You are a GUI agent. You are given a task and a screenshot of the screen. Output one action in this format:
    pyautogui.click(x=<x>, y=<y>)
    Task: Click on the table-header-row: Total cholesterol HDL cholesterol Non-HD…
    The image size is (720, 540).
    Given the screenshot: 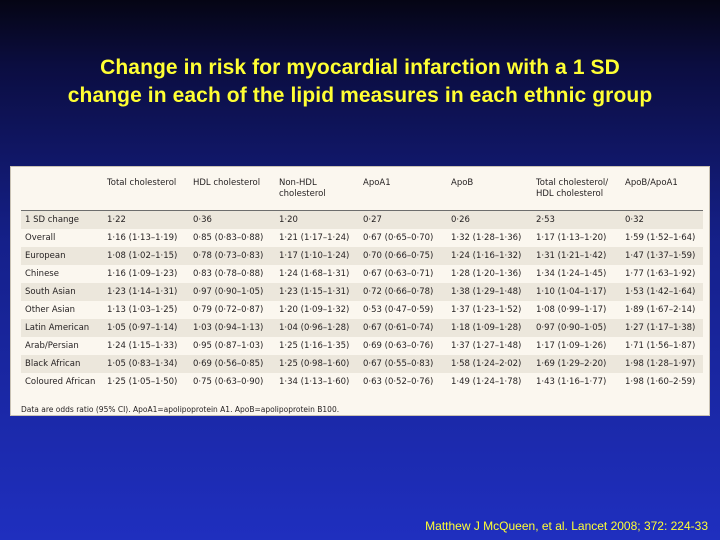 What is the action you would take?
    pyautogui.click(x=362, y=193)
    